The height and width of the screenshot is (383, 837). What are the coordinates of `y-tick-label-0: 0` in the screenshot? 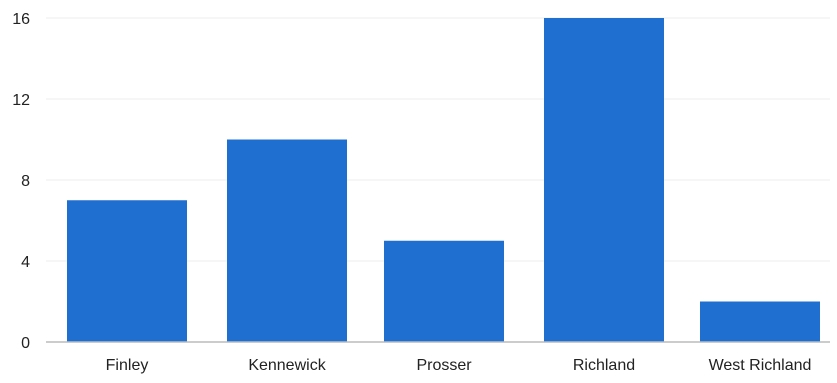 It's located at (25, 343).